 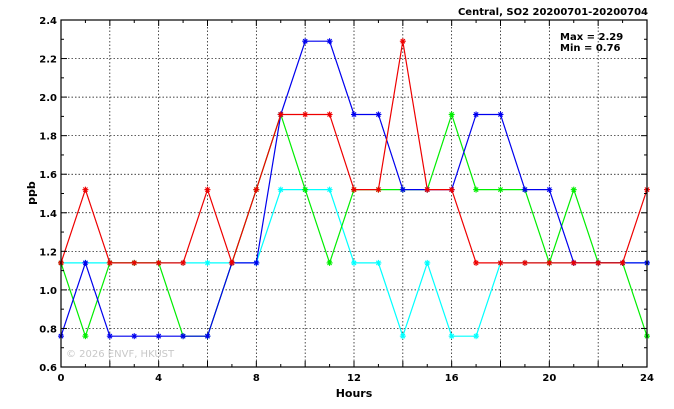 What do you see at coordinates (48, 329) in the screenshot?
I see `y-tick-label: 0.8` at bounding box center [48, 329].